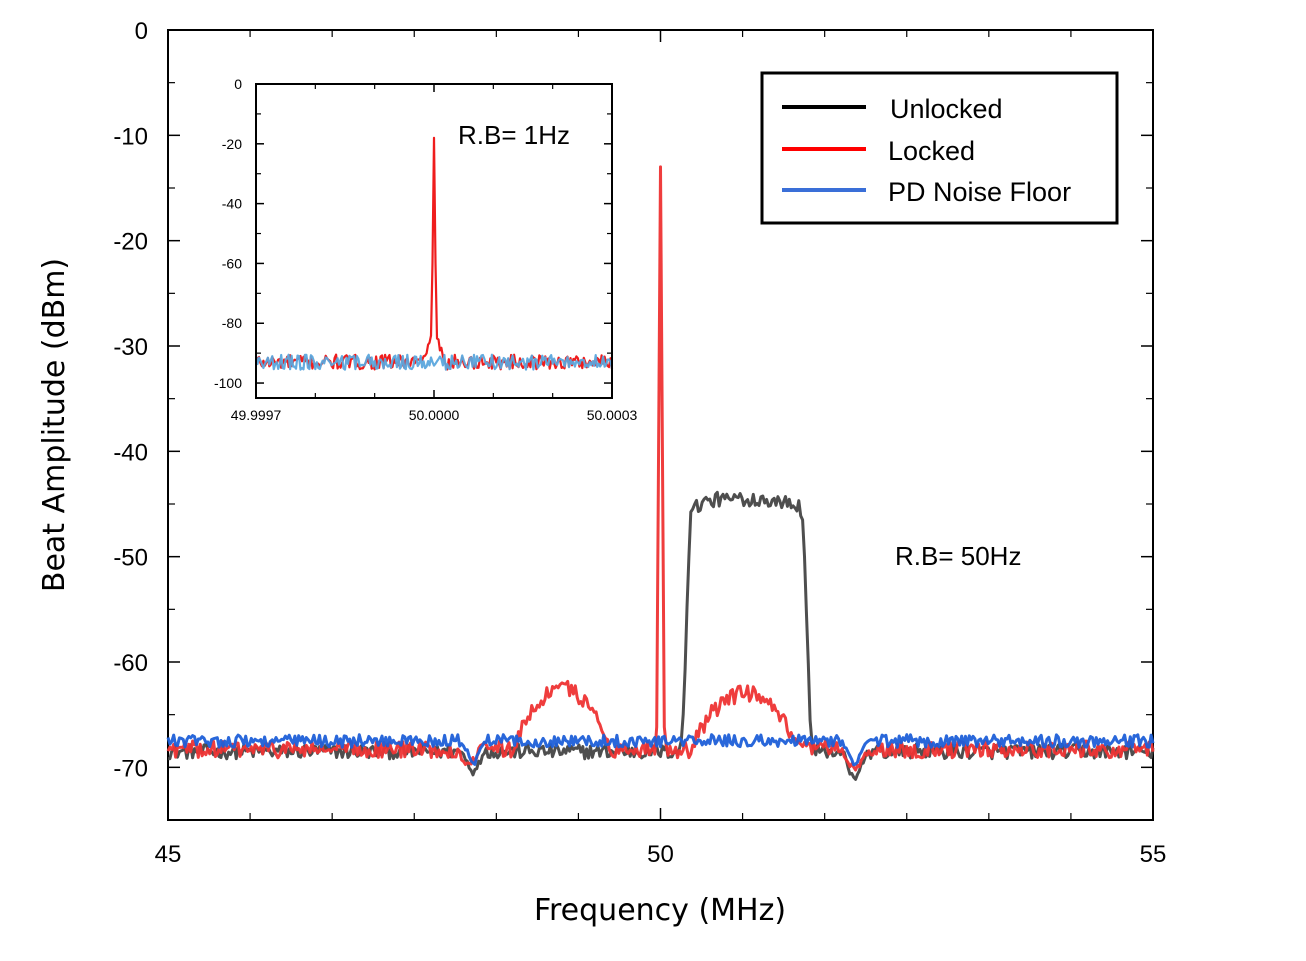  Describe the element at coordinates (228, 383) in the screenshot. I see `y-tick-label: -100` at that location.